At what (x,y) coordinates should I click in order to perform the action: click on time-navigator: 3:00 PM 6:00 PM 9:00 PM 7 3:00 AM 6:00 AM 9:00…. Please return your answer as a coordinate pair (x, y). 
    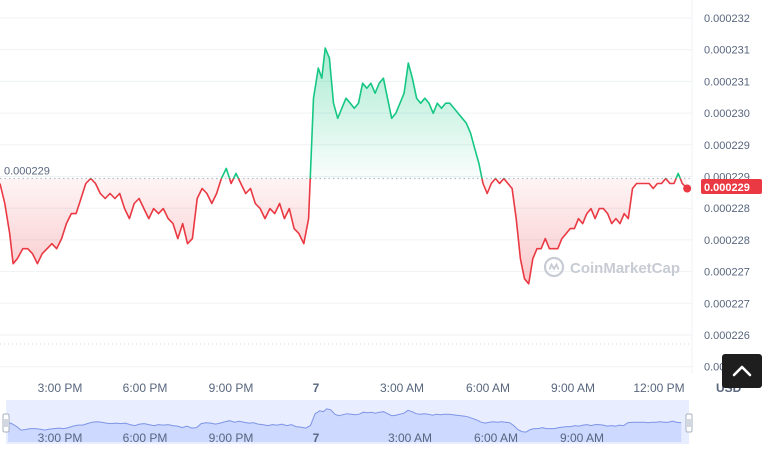
    Looking at the image, I should click on (347, 422).